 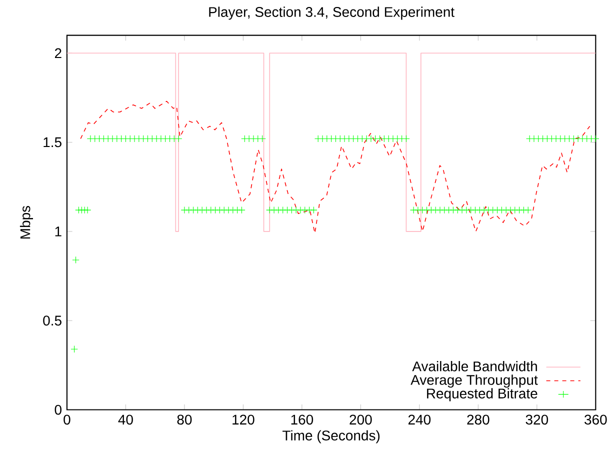 I want to click on x-tick-label: 80, so click(x=184, y=419).